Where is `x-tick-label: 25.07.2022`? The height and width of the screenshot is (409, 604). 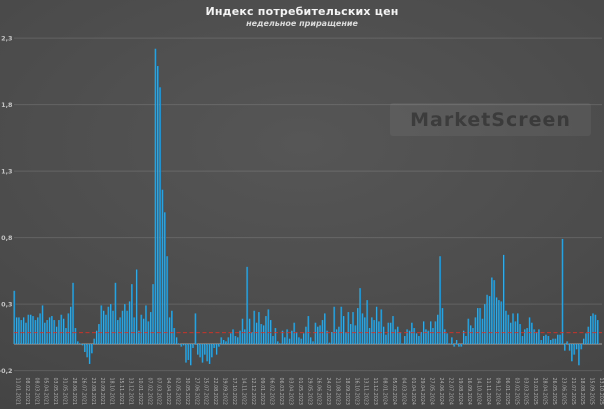 x-tick-label: 25.07.2022 is located at coordinates (206, 391).